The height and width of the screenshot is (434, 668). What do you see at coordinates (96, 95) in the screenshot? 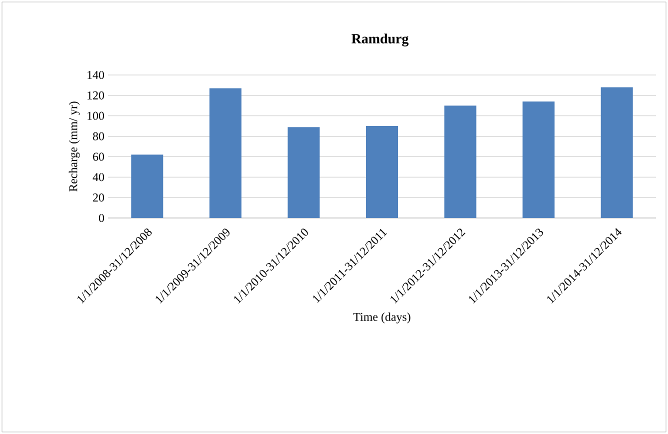
I see `y-tick-label: 120` at bounding box center [96, 95].